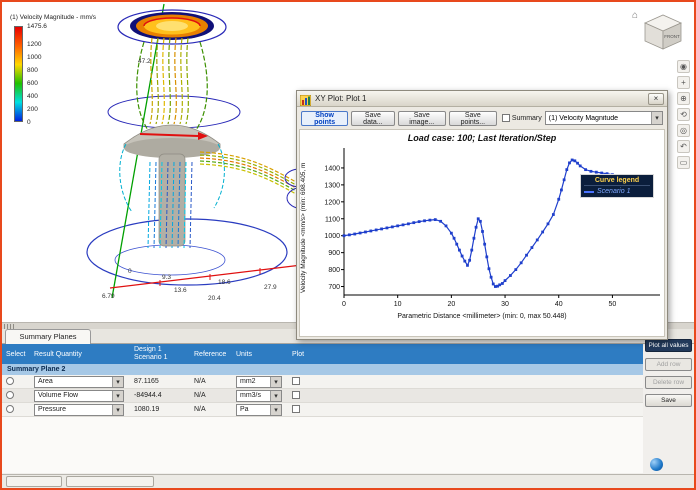  I want to click on result-quantity-value: Volume Flow, so click(58, 395).